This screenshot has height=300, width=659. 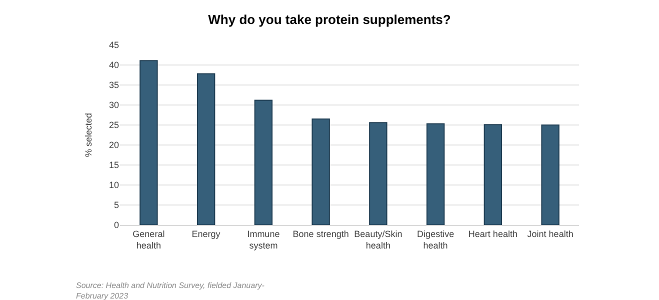 I want to click on y-tick-label: 5, so click(x=116, y=205).